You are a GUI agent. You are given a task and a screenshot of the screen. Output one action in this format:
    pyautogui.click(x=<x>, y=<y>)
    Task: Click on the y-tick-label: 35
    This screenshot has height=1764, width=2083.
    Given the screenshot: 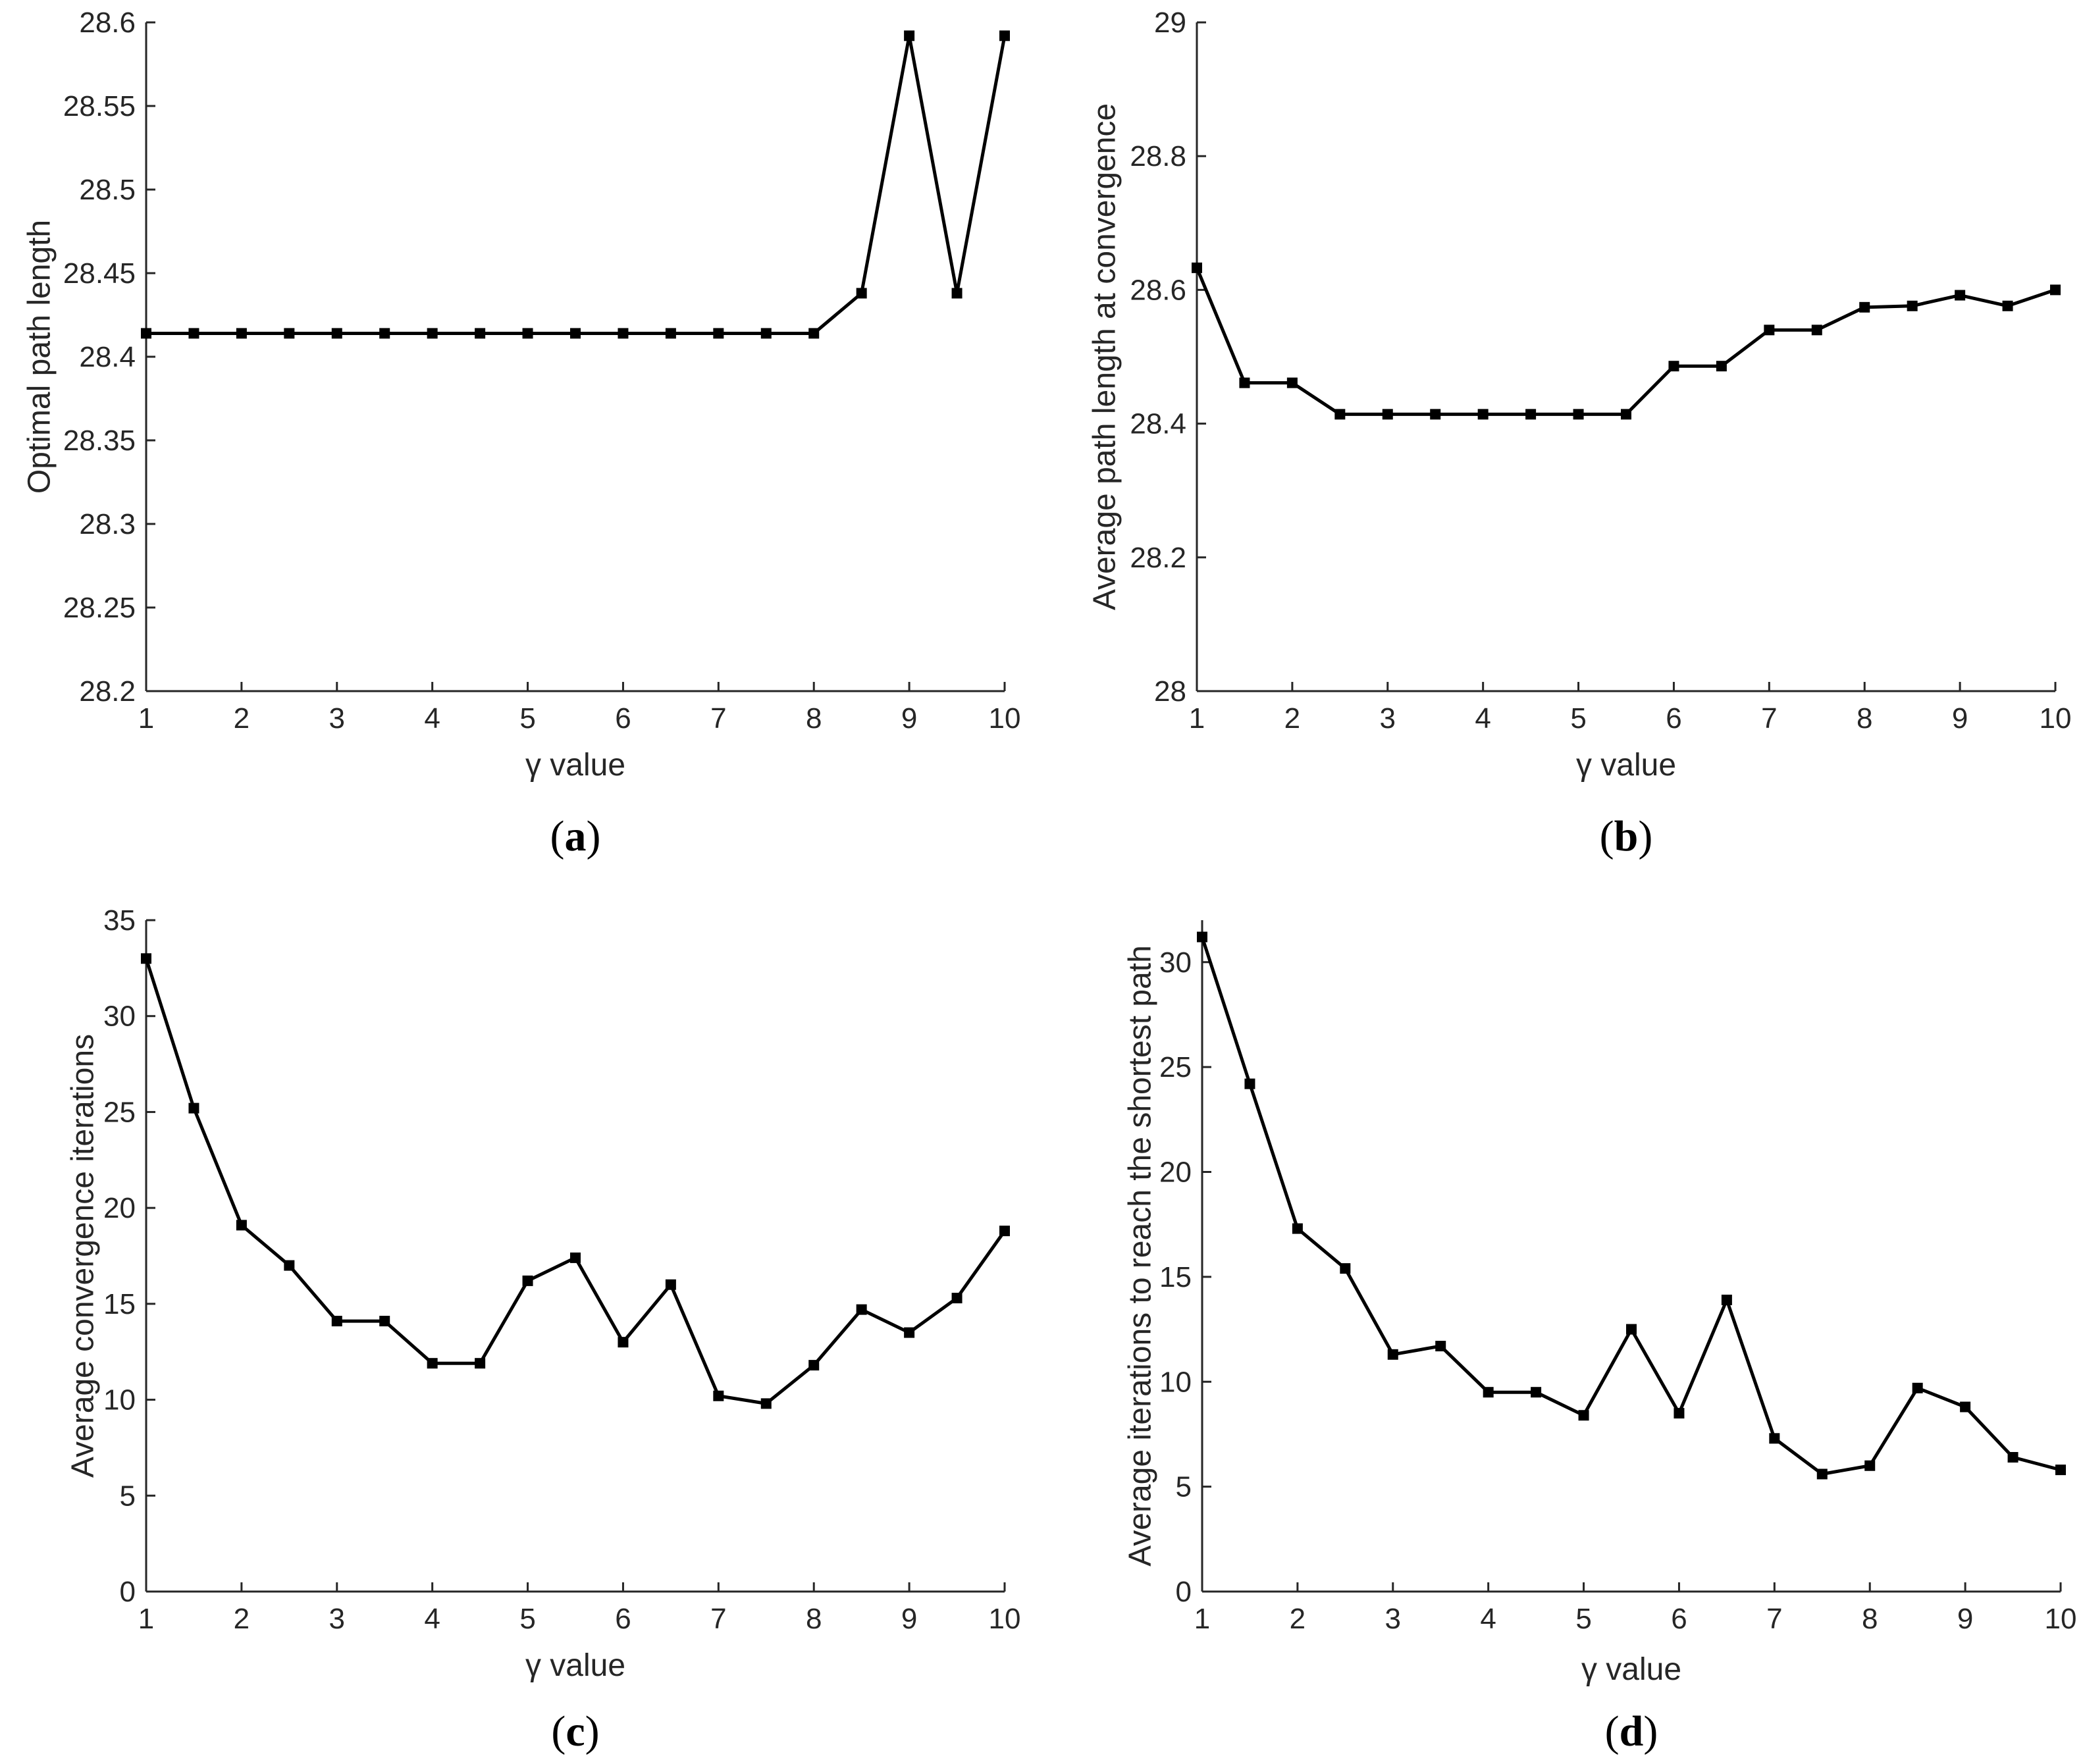 What is the action you would take?
    pyautogui.click(x=119, y=920)
    